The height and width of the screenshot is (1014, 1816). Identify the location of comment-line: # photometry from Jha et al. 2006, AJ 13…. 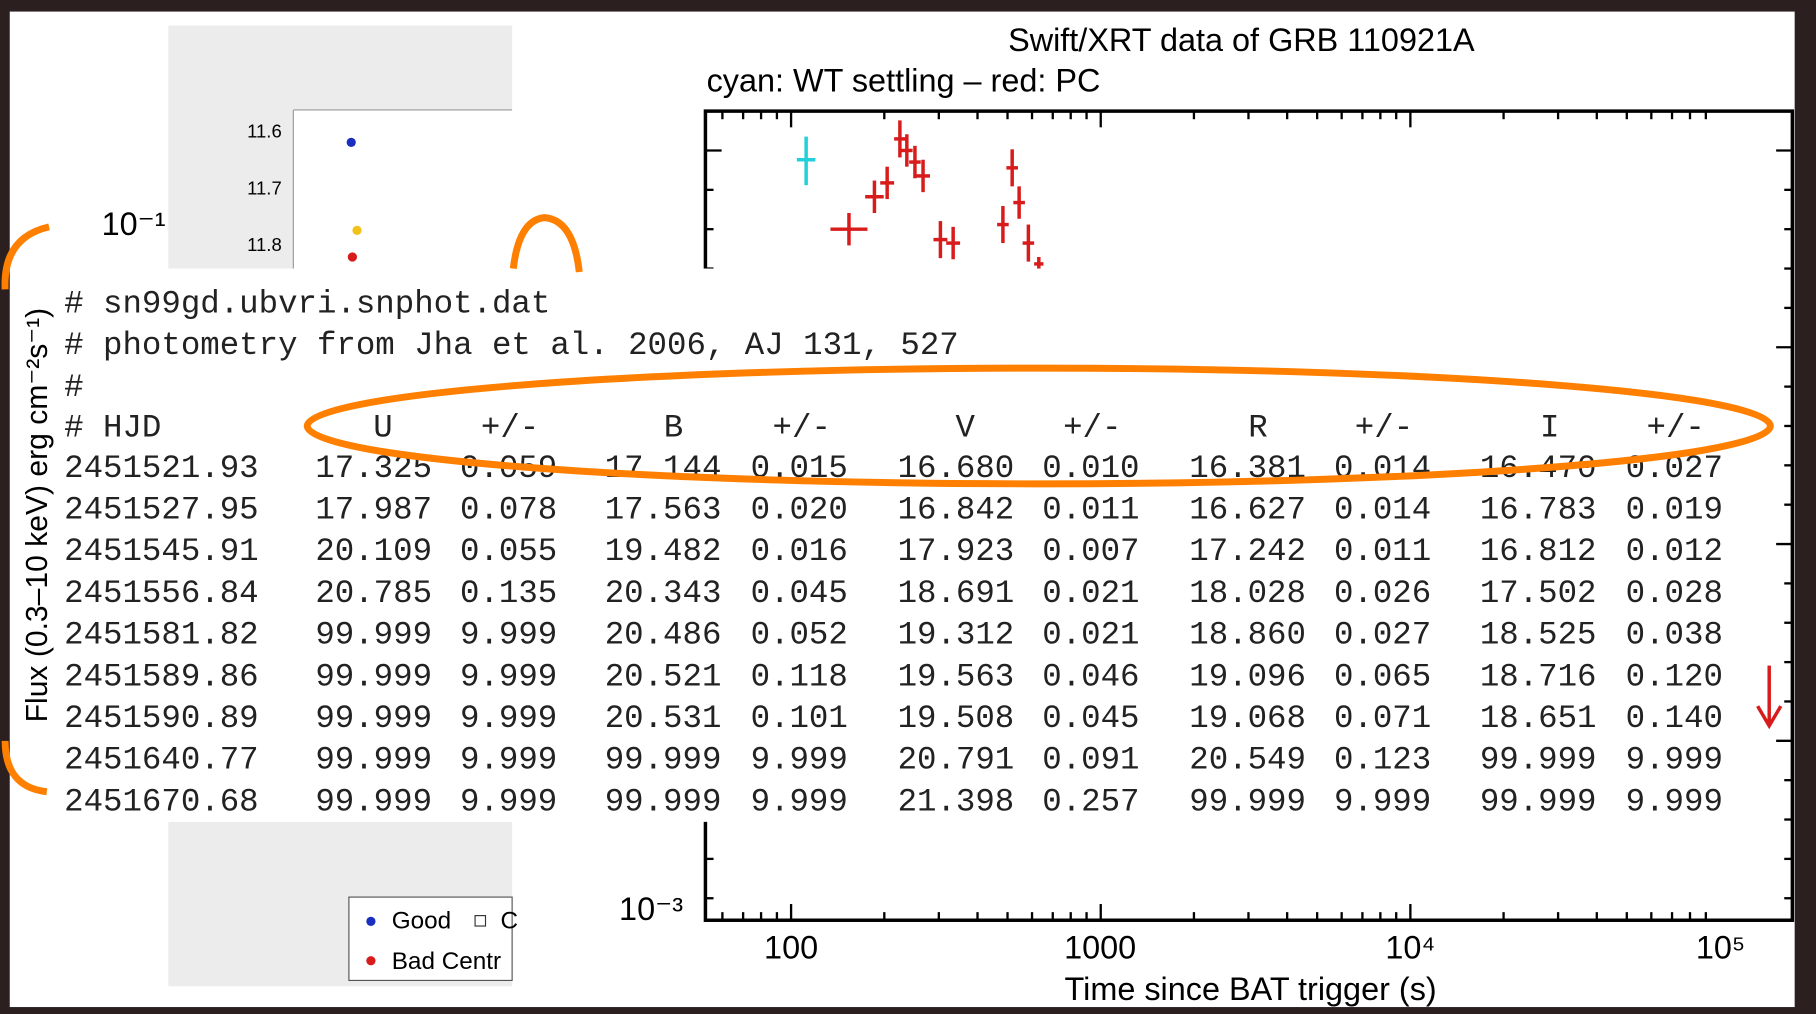
(511, 345).